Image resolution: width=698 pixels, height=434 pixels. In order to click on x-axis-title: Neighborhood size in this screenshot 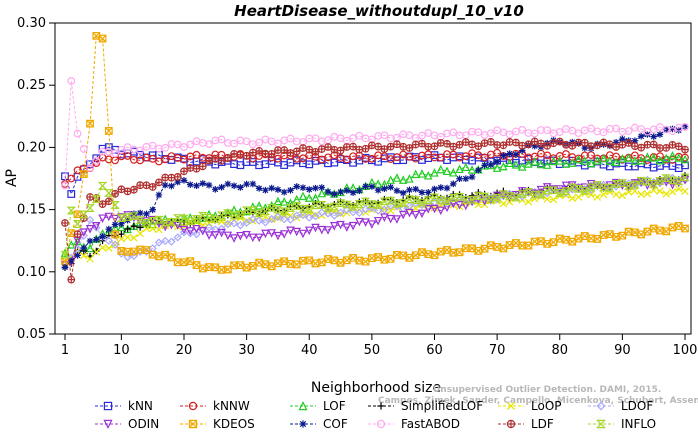, I will do `click(376, 388)`.